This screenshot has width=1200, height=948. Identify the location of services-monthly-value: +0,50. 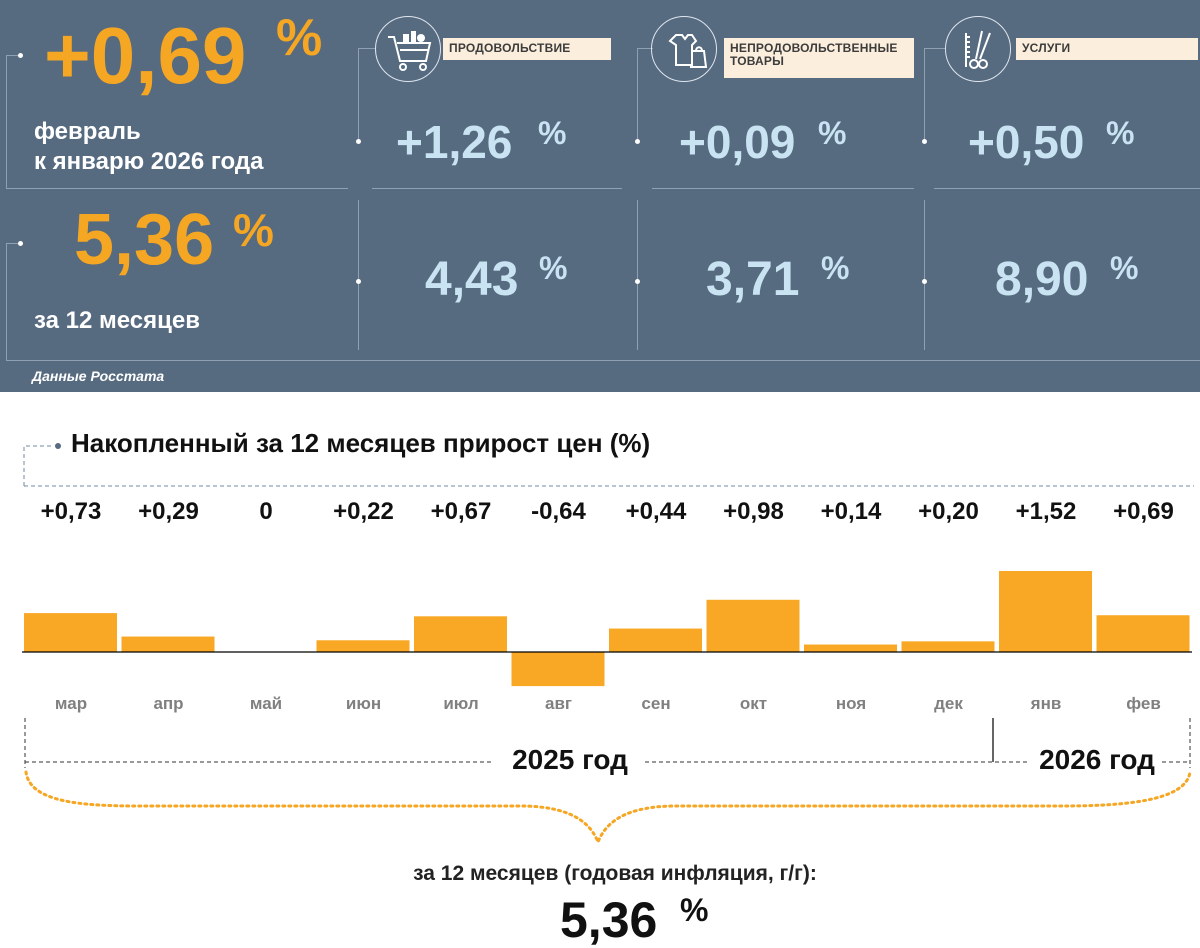
(1026, 142).